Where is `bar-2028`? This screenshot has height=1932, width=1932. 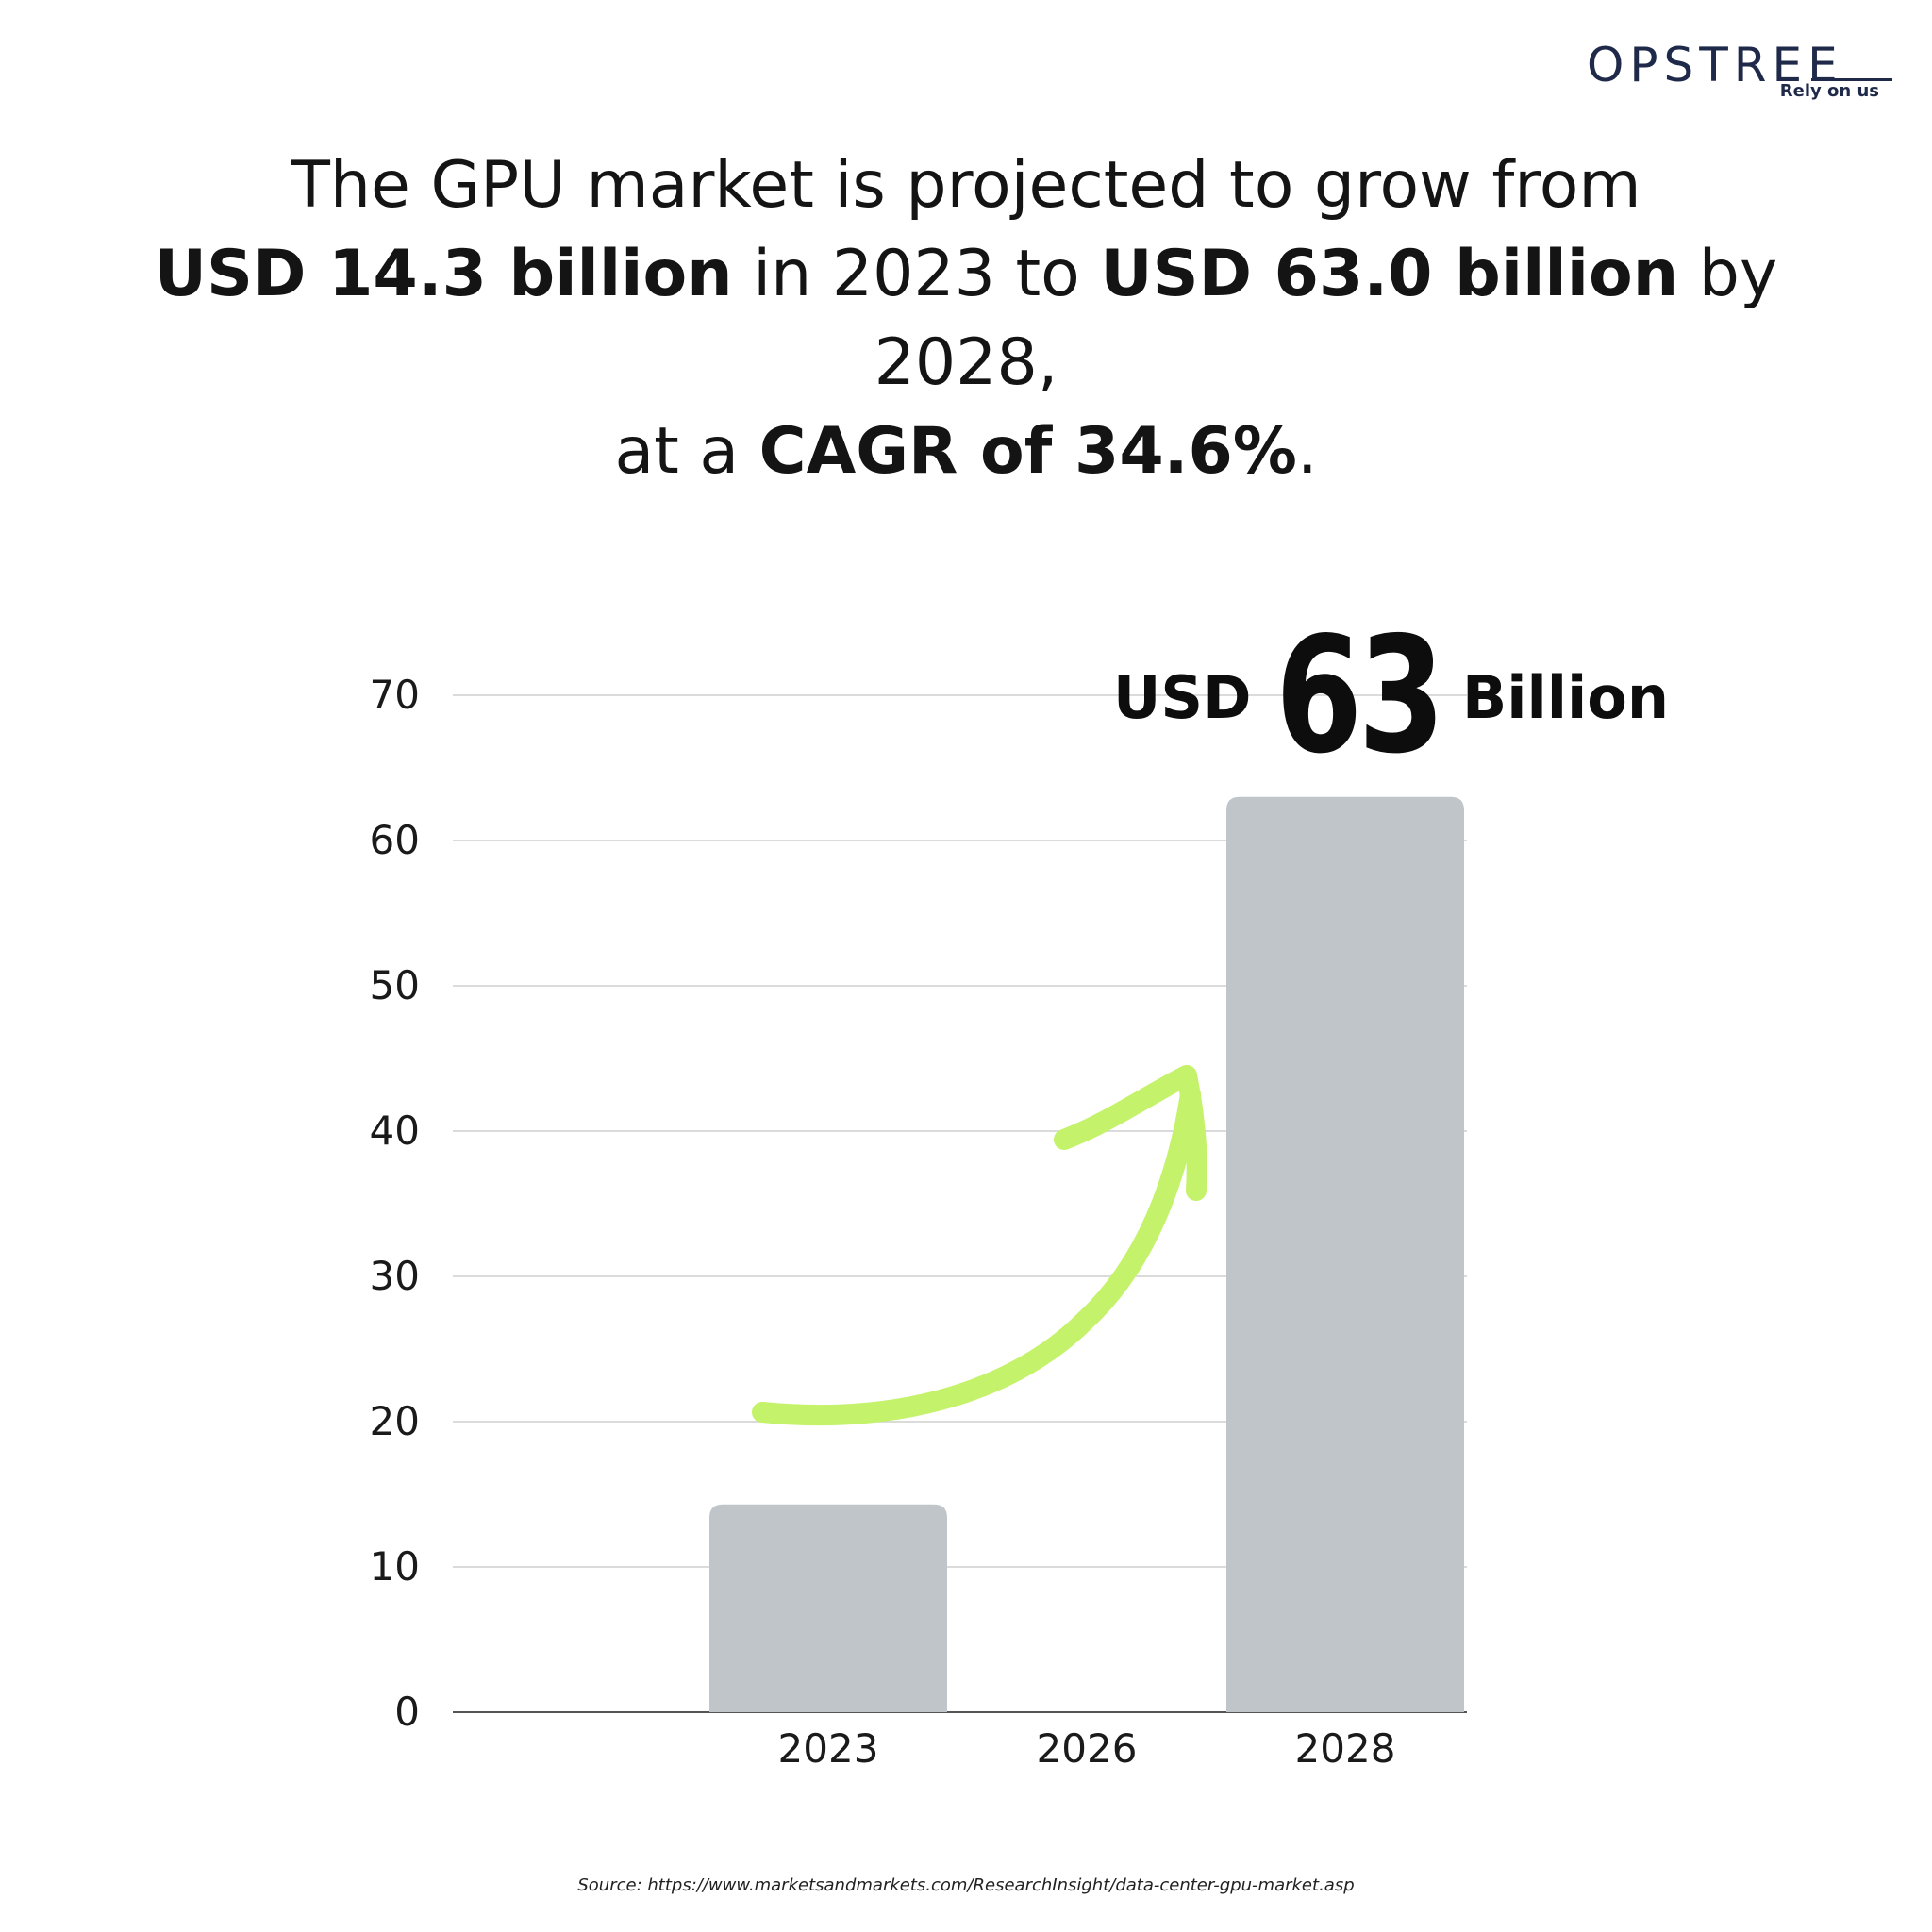
bar-2028 is located at coordinates (1345, 1254).